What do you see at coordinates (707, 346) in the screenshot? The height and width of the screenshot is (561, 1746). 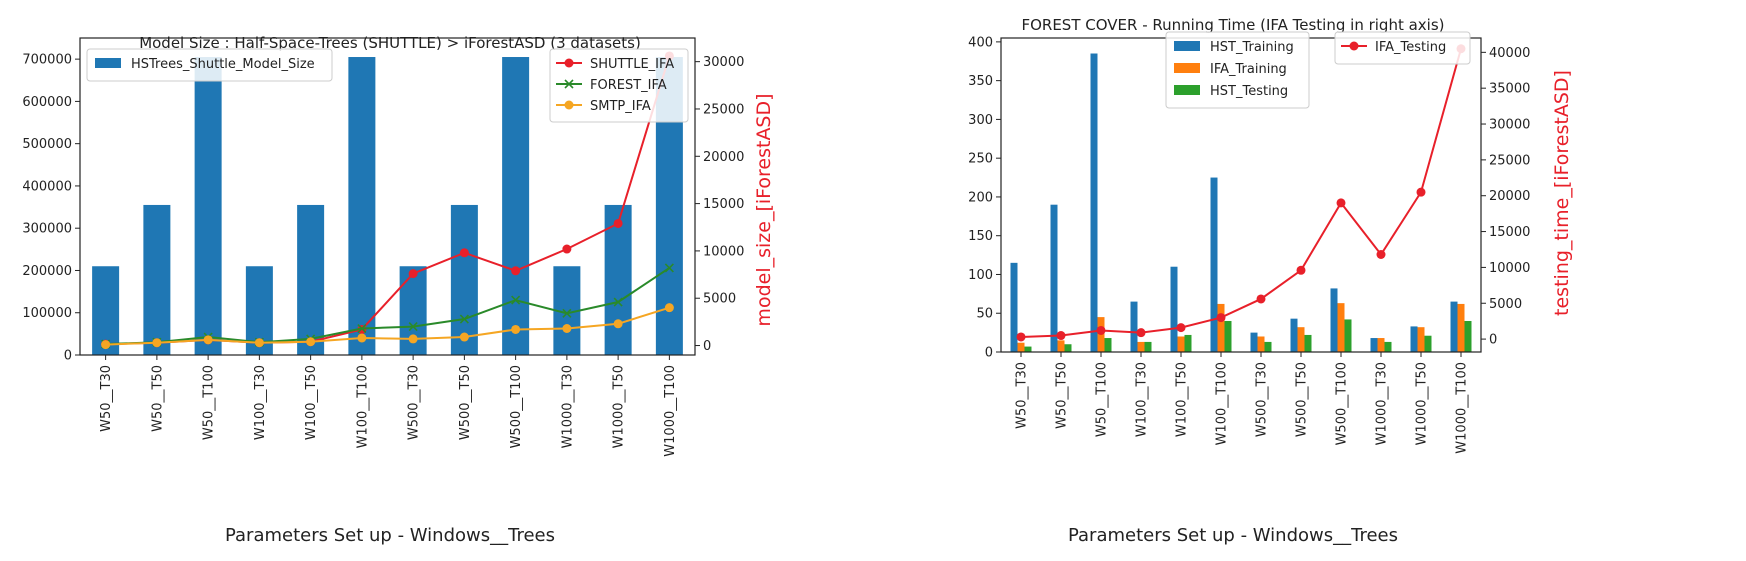 I see `y2-tick-label: 0` at bounding box center [707, 346].